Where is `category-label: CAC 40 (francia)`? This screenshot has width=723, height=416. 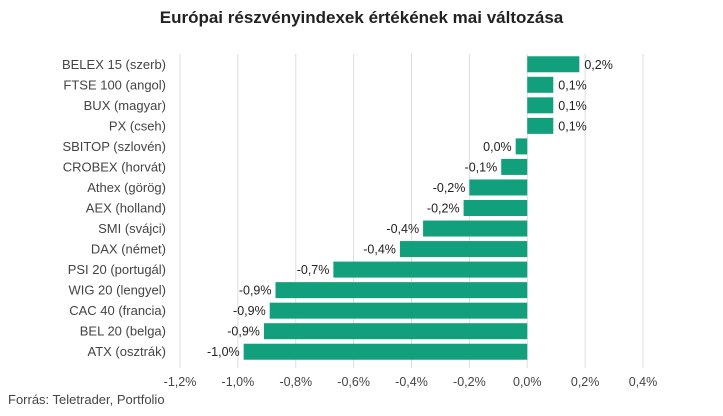 category-label: CAC 40 (francia) is located at coordinates (117, 310).